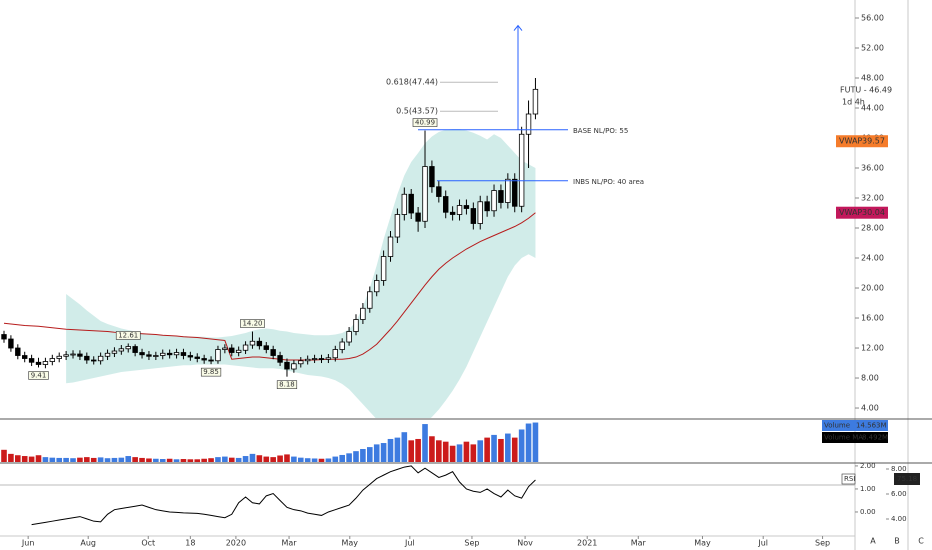 Image resolution: width=932 pixels, height=550 pixels. I want to click on rsi-tick-label: 0.00, so click(868, 512).